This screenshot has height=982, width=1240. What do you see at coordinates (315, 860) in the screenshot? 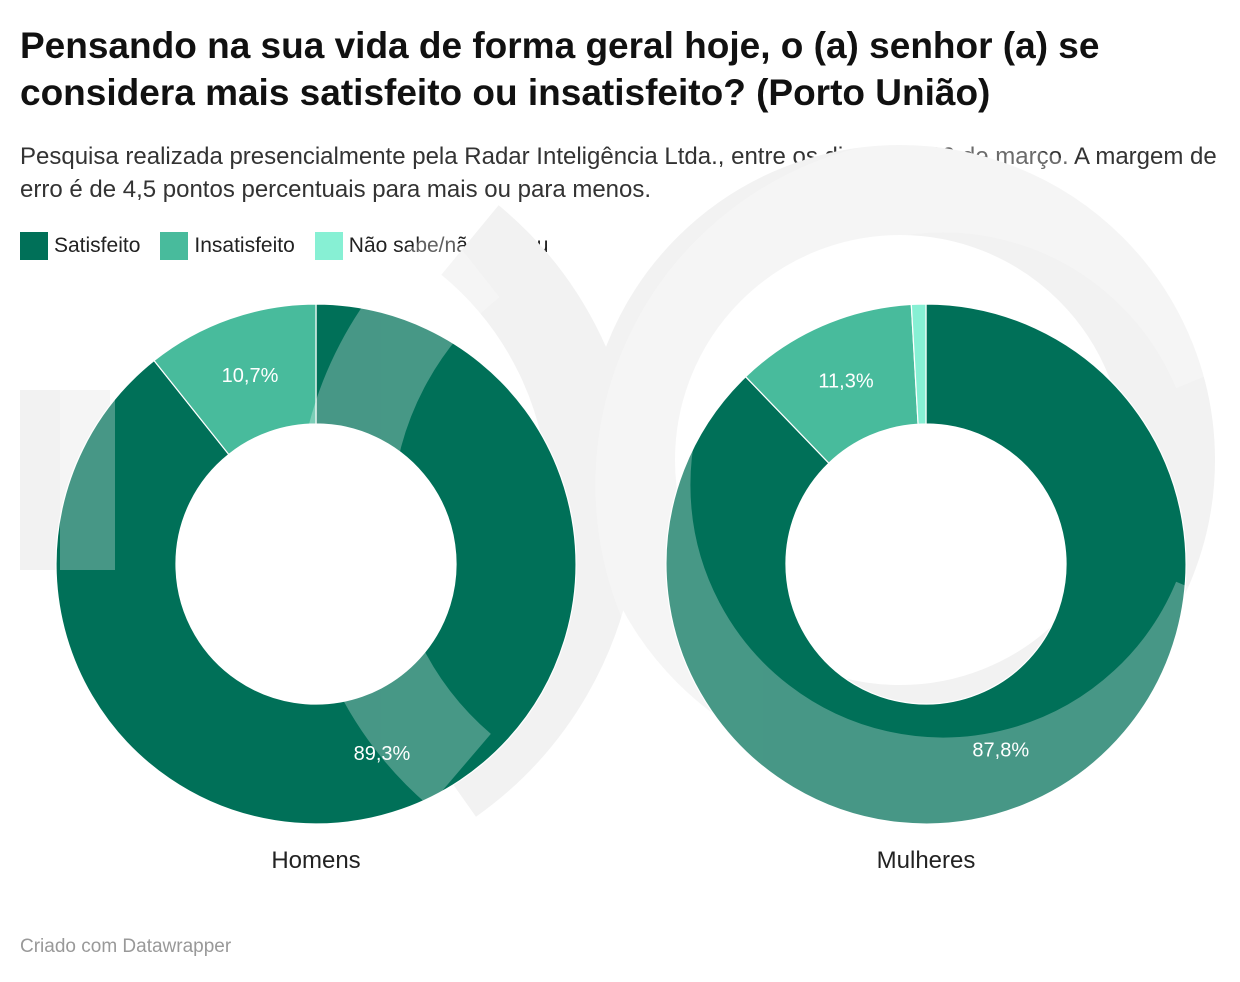
I see `chart-title-homens: Homens` at bounding box center [315, 860].